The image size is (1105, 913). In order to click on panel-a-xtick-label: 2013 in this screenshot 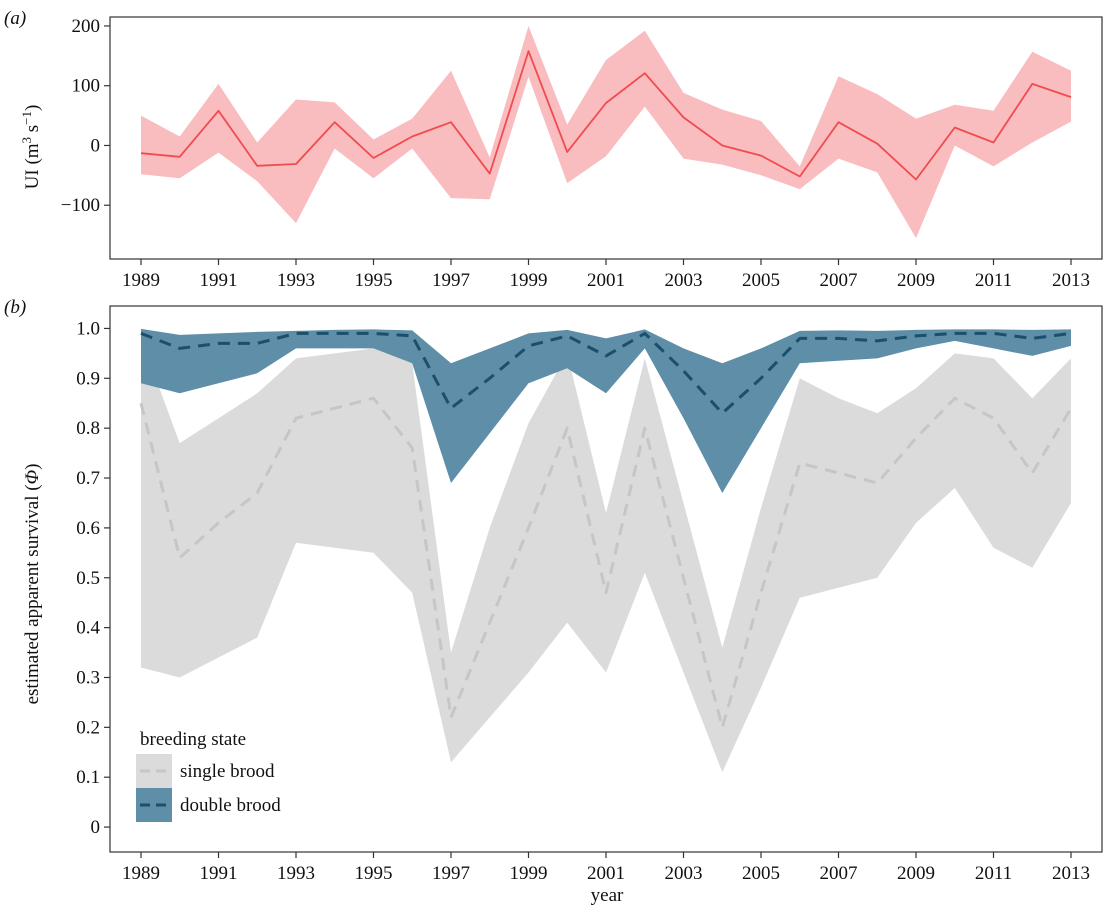, I will do `click(1071, 280)`.